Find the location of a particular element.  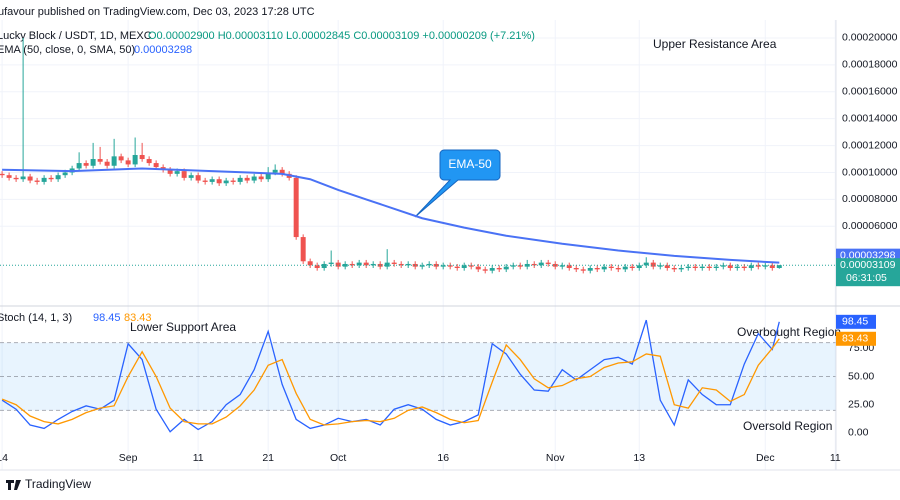

stoch-legend: Stoch (14, 1, 3) is located at coordinates (36, 318).